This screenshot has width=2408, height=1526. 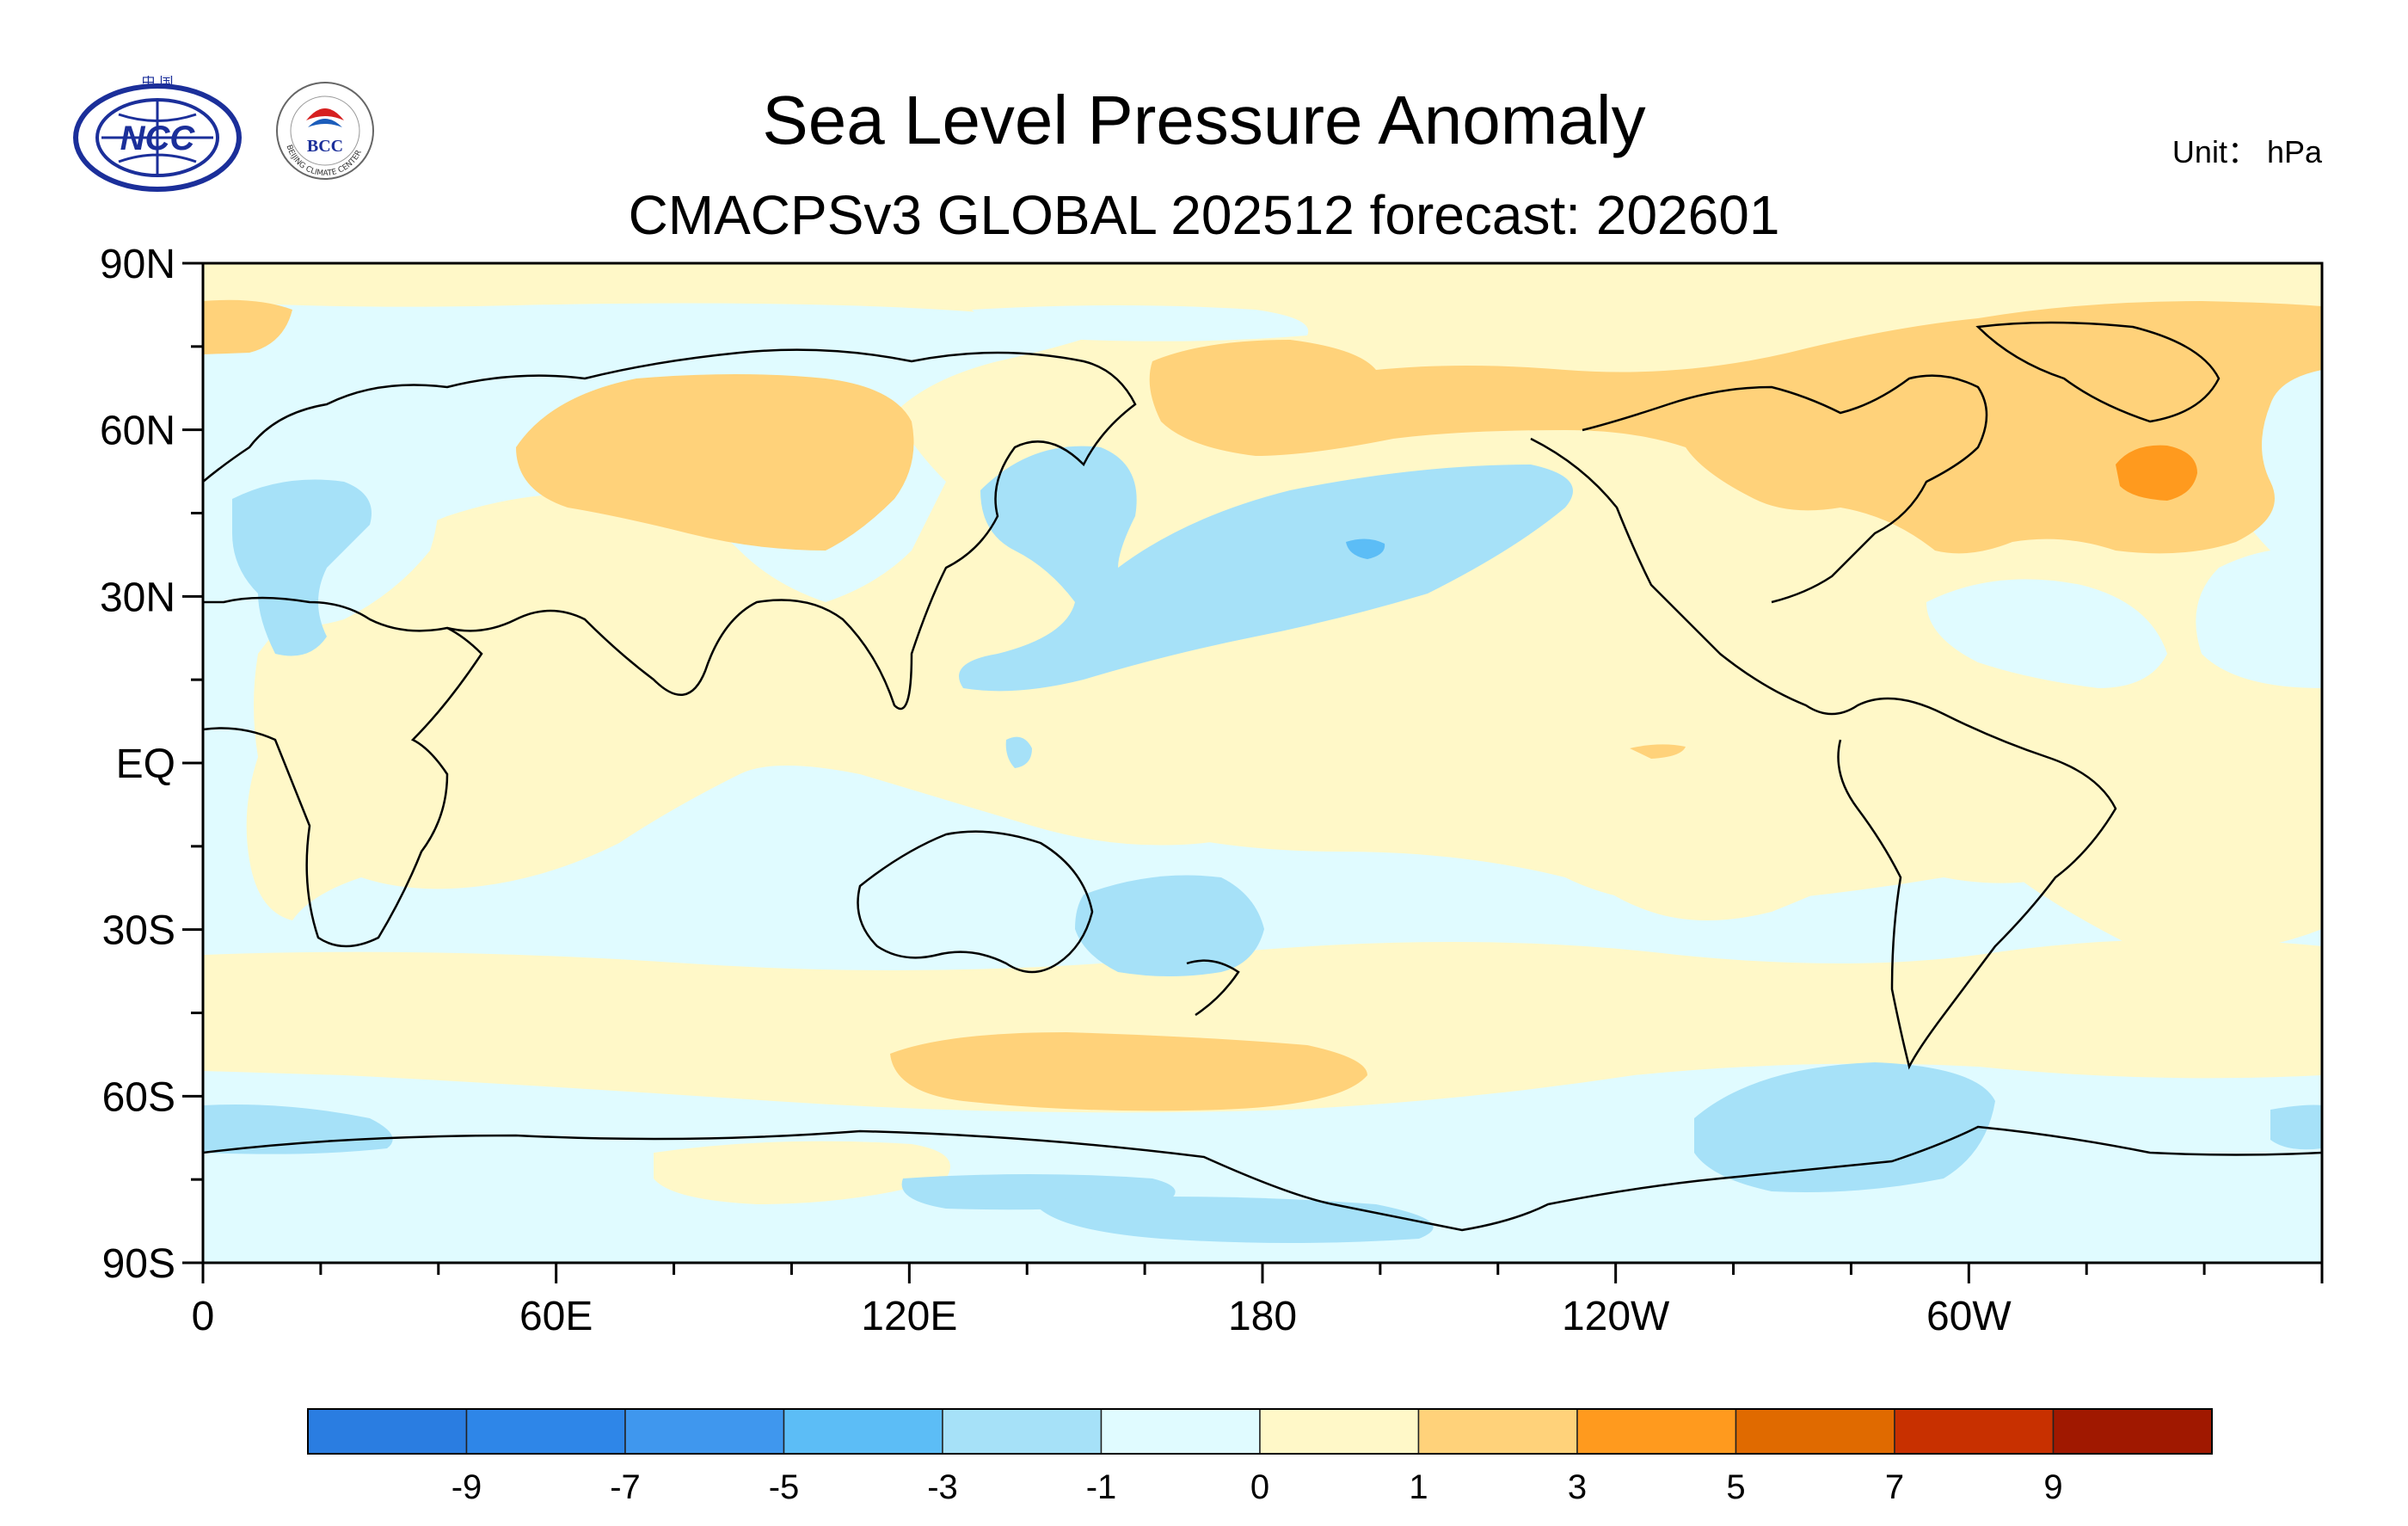 I want to click on bcc-logo: BCC BEIJING CLIMATE CENTER, so click(x=325, y=131).